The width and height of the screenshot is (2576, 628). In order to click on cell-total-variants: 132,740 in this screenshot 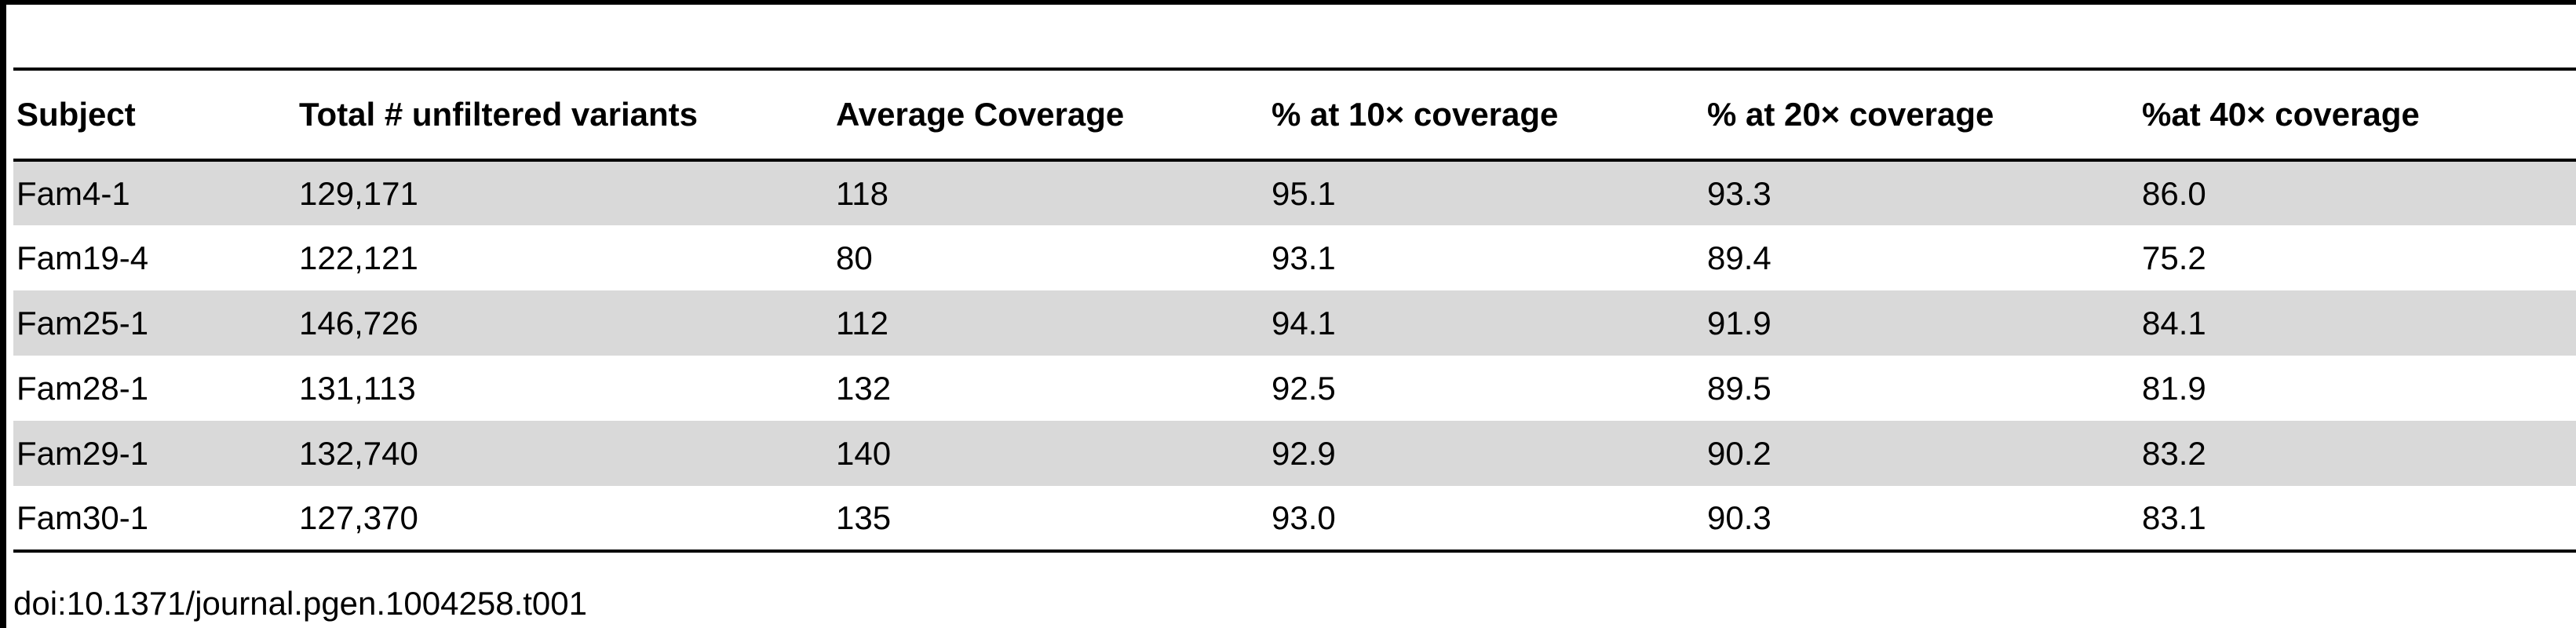, I will do `click(564, 453)`.